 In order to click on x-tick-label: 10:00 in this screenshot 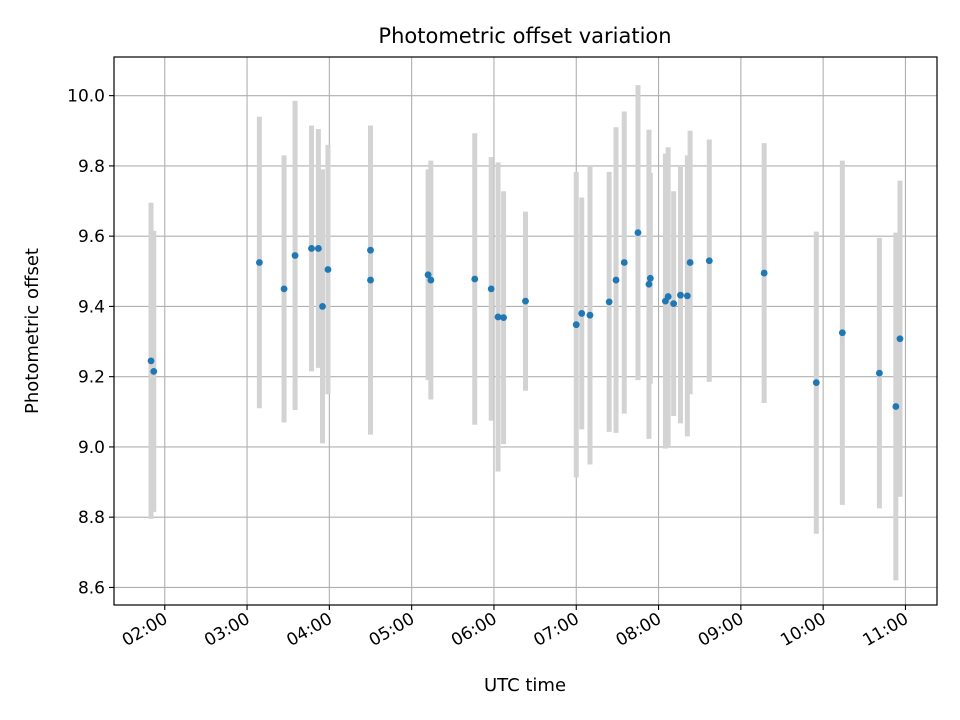, I will do `click(803, 630)`.